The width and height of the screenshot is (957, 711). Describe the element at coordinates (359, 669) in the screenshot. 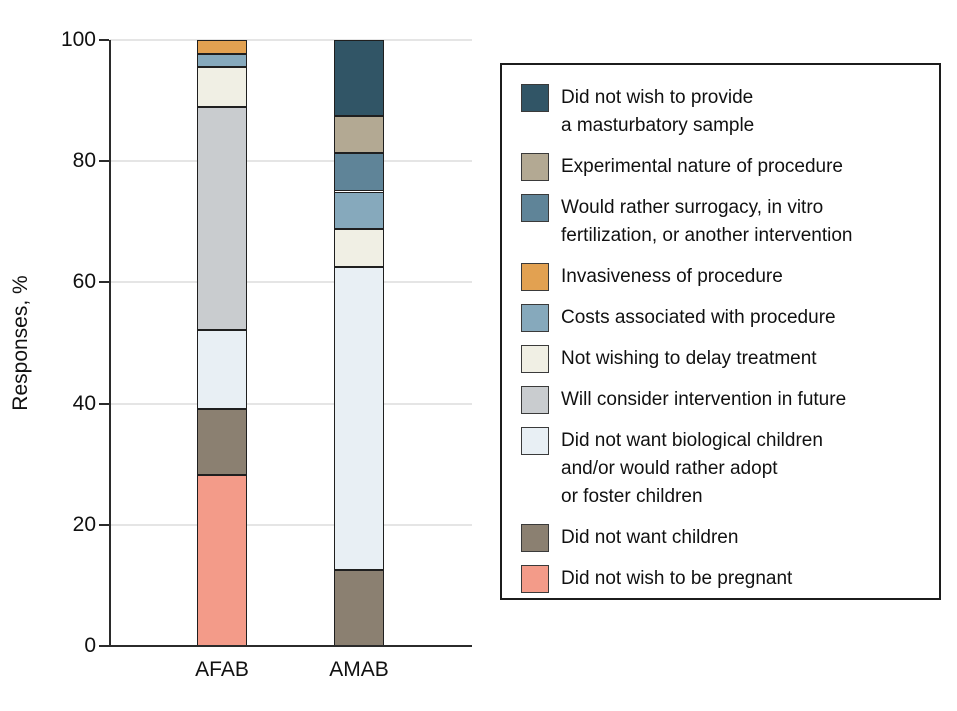

I see `x-tick-label: AMAB` at that location.